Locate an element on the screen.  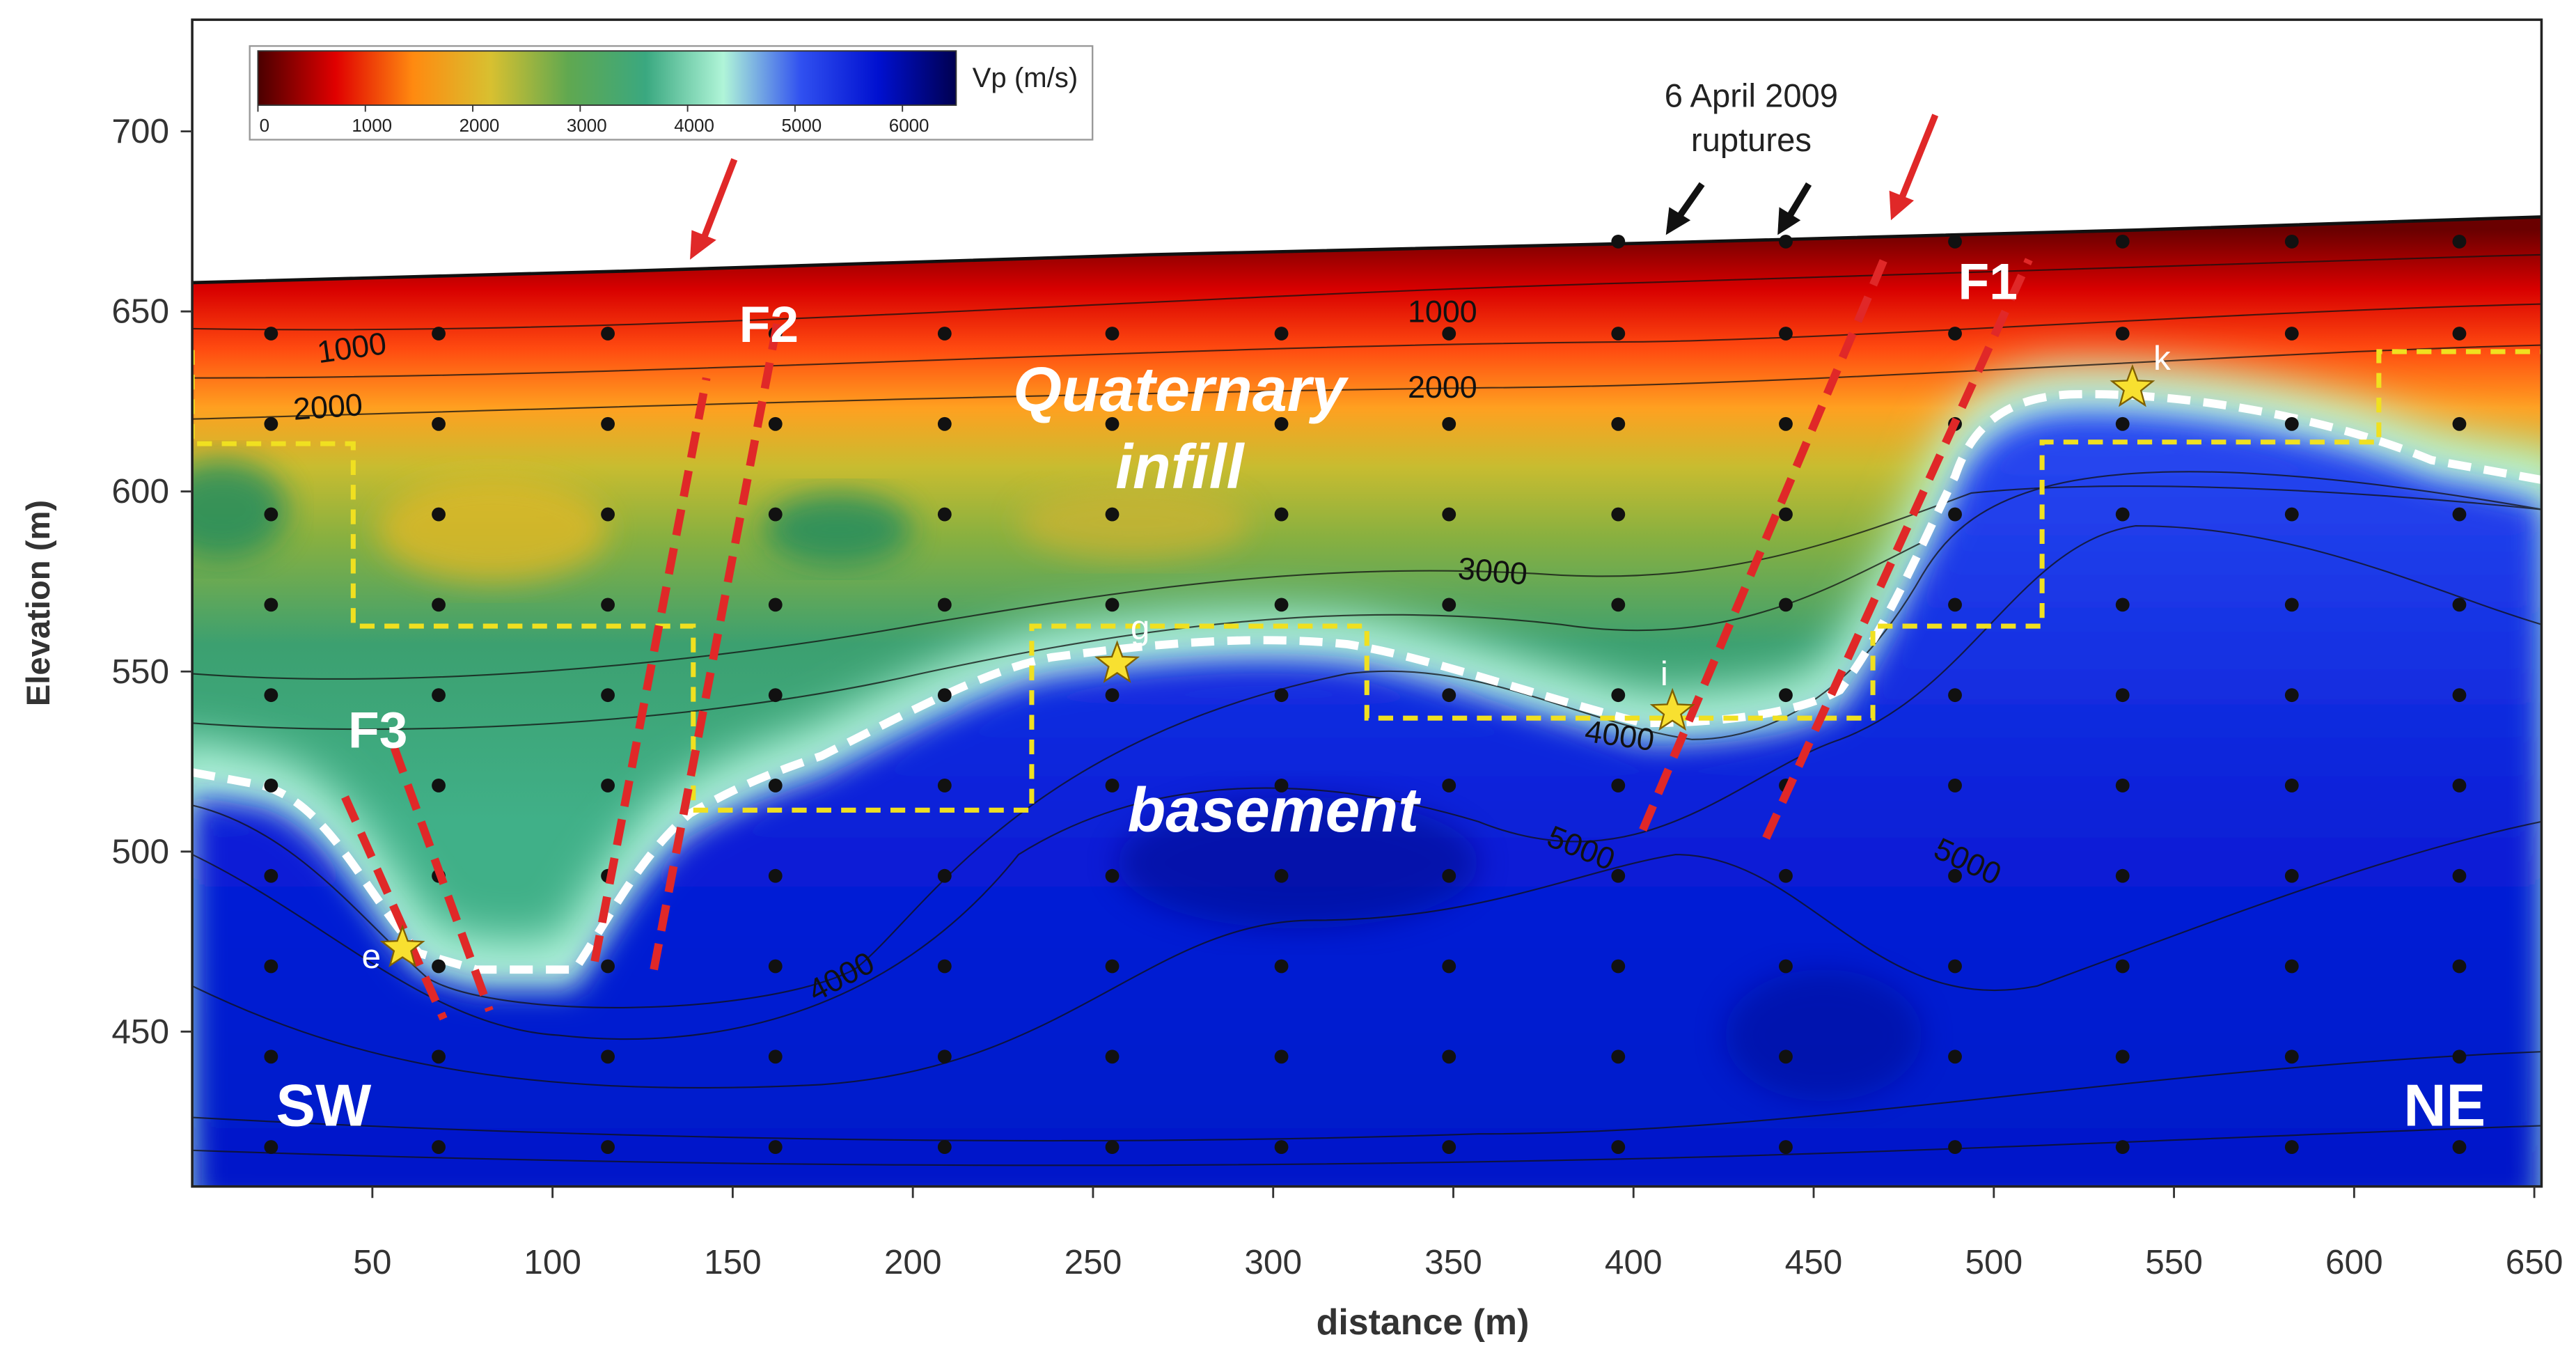
star-label: e is located at coordinates (372, 957).